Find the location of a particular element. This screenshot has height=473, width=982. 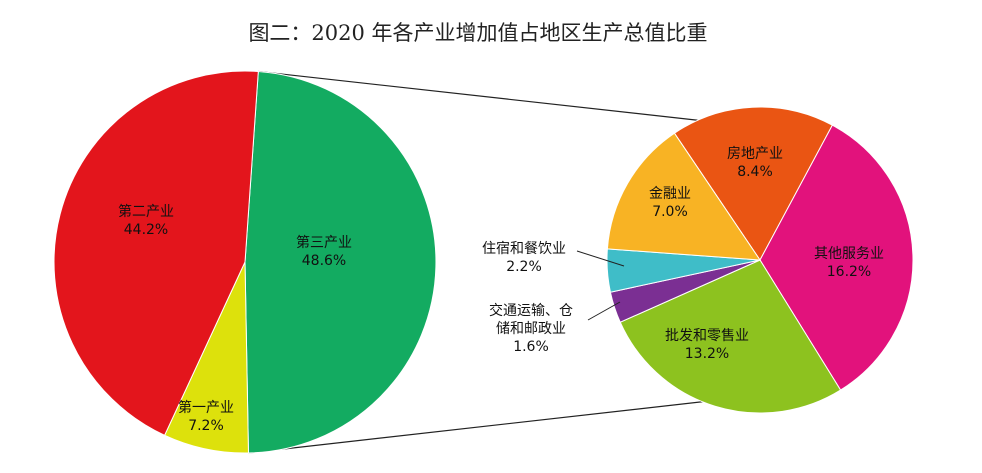

label-detail-3: 交通运输、仓储和邮政业 1.6% is located at coordinates (531, 328).